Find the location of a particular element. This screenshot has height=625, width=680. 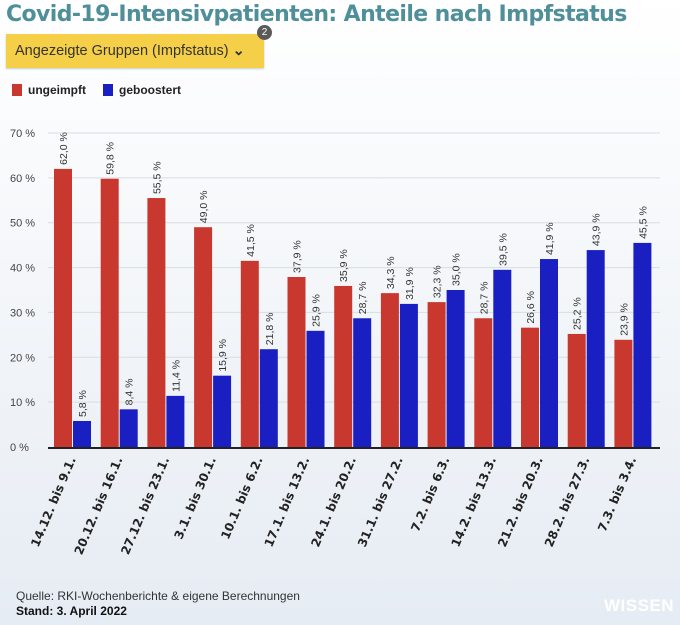

x-tick-label: 10.1. bis 6.2. is located at coordinates (241, 498).